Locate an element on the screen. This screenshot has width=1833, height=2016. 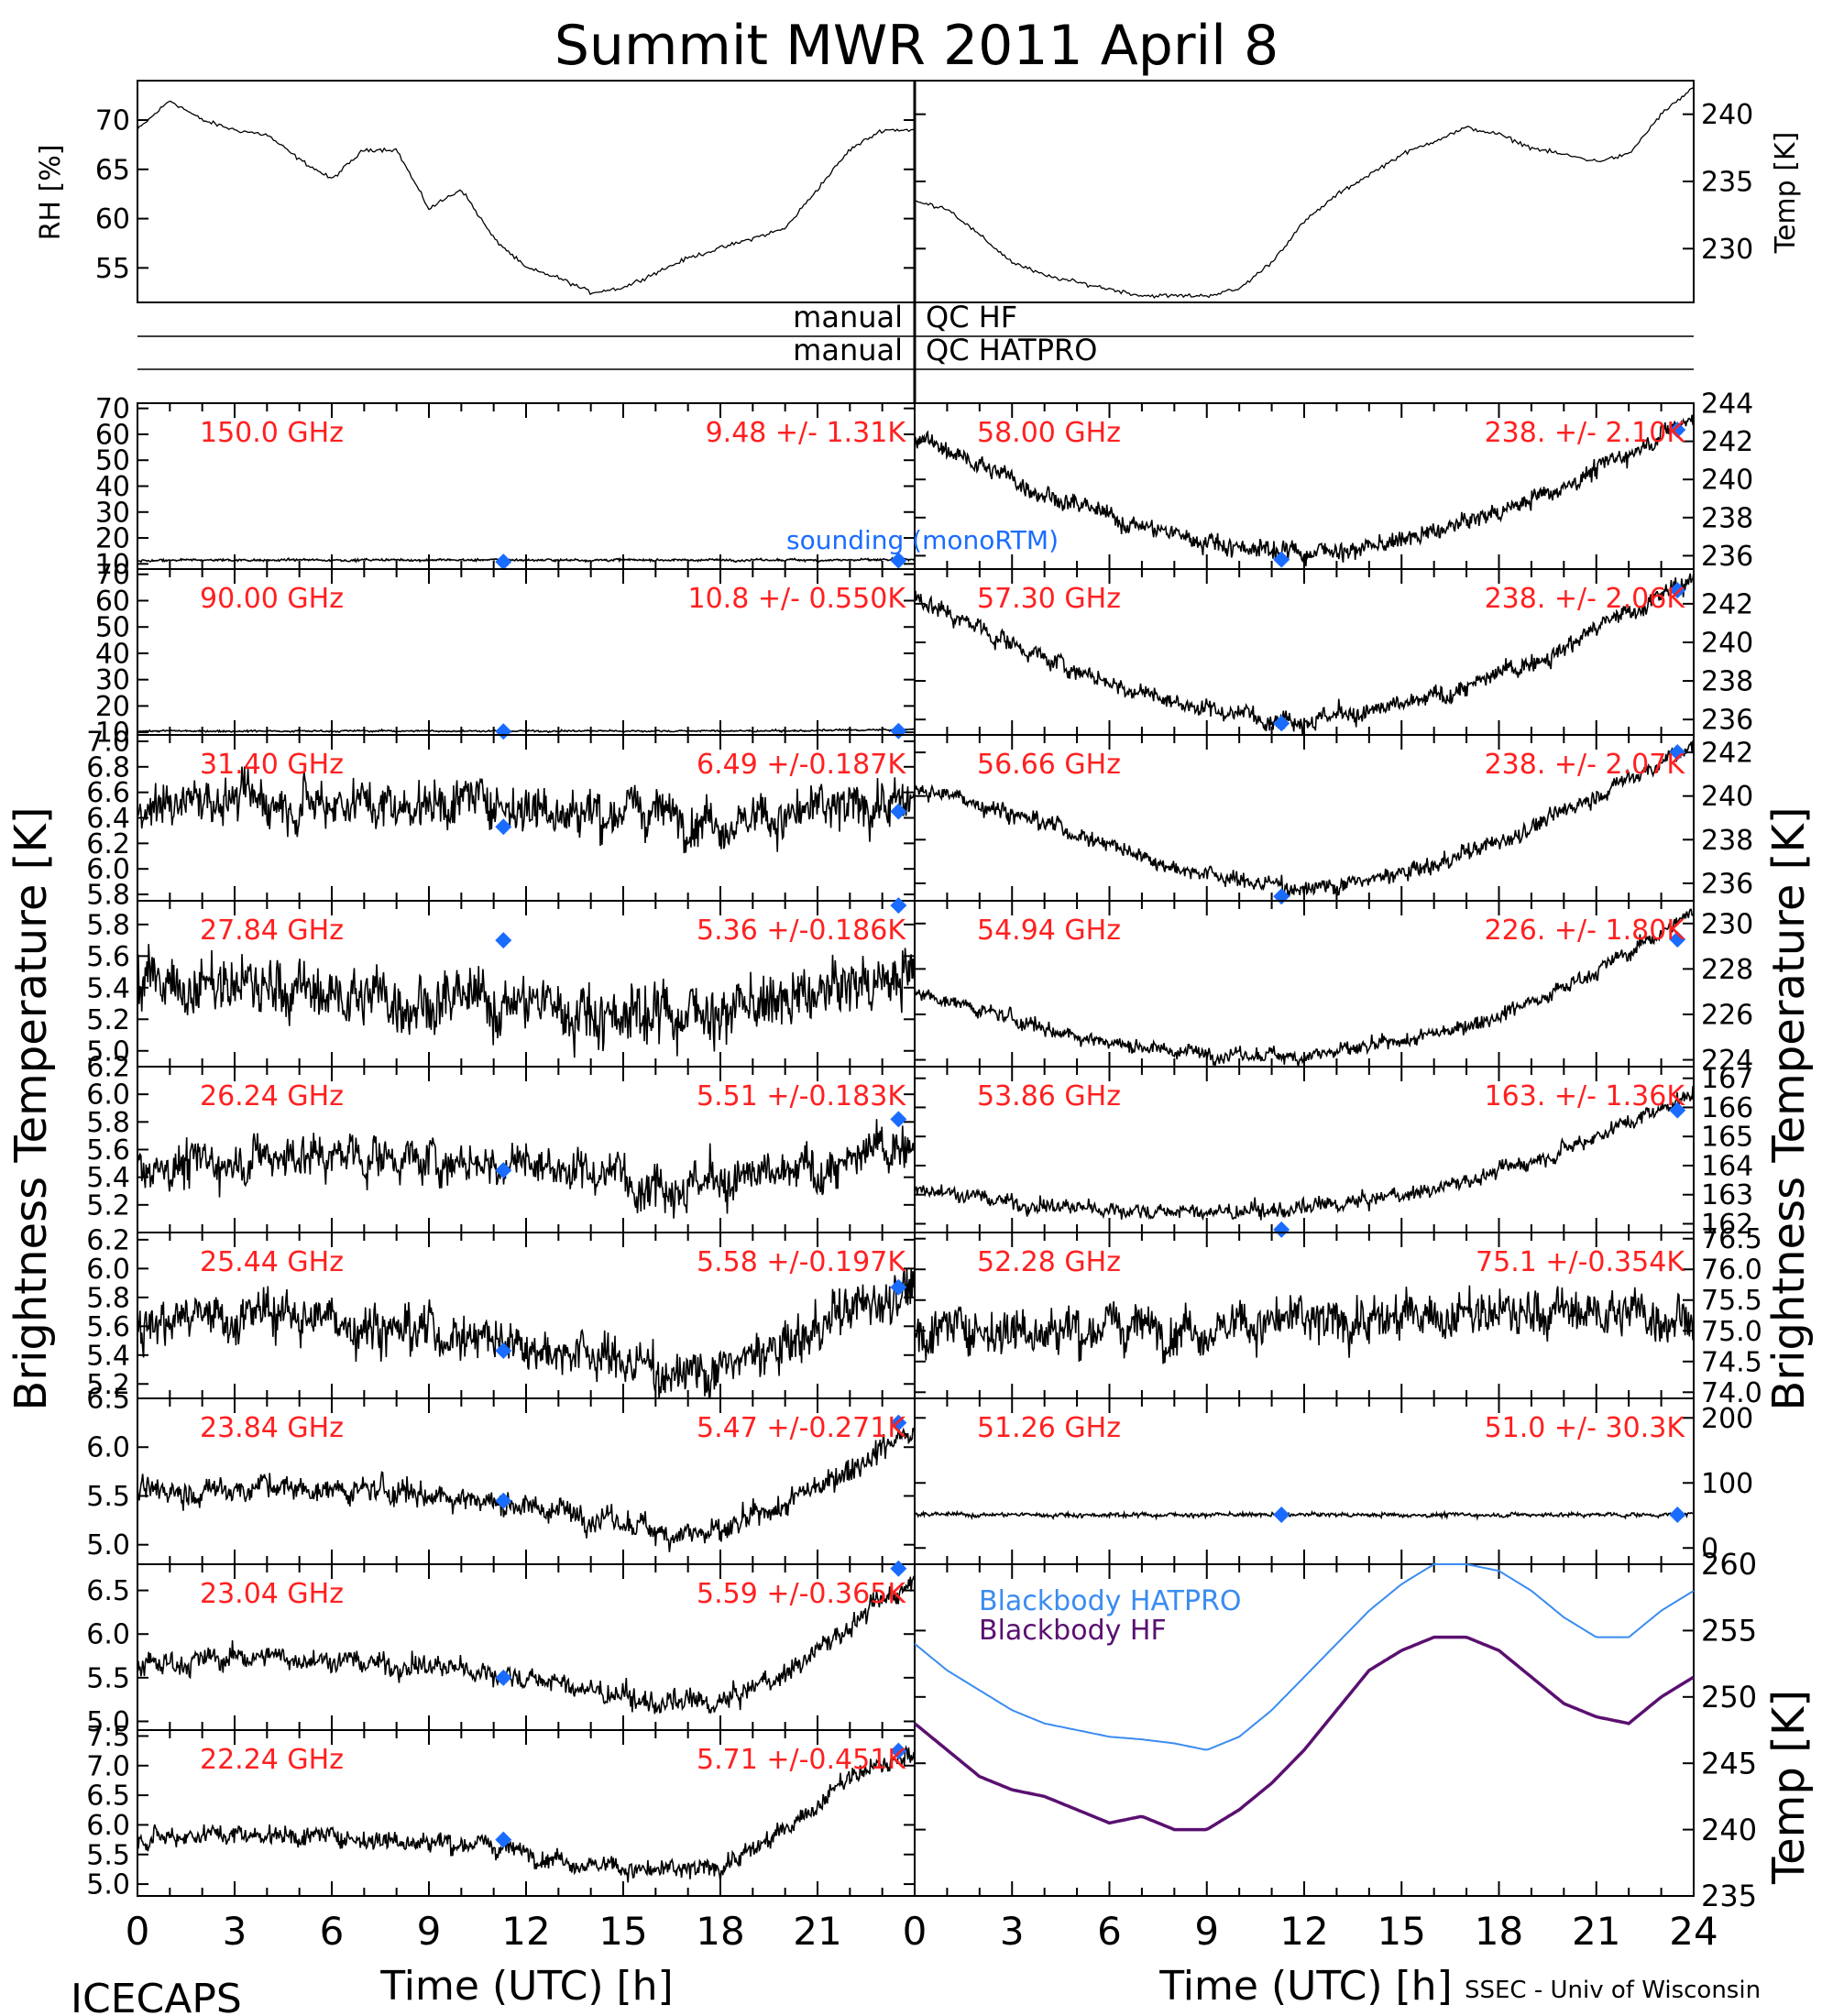
left-bt-6-ytick-label: 5.5 is located at coordinates (108, 1497).